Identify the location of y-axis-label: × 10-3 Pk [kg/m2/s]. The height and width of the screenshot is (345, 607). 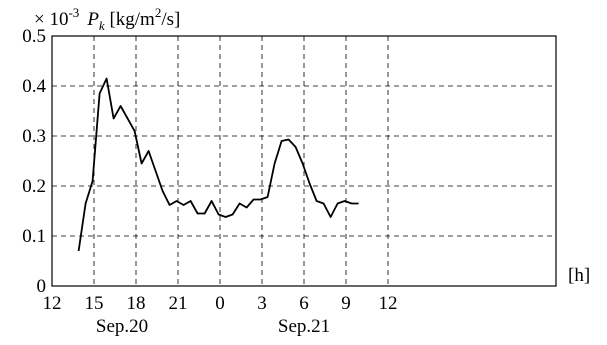
(107, 19).